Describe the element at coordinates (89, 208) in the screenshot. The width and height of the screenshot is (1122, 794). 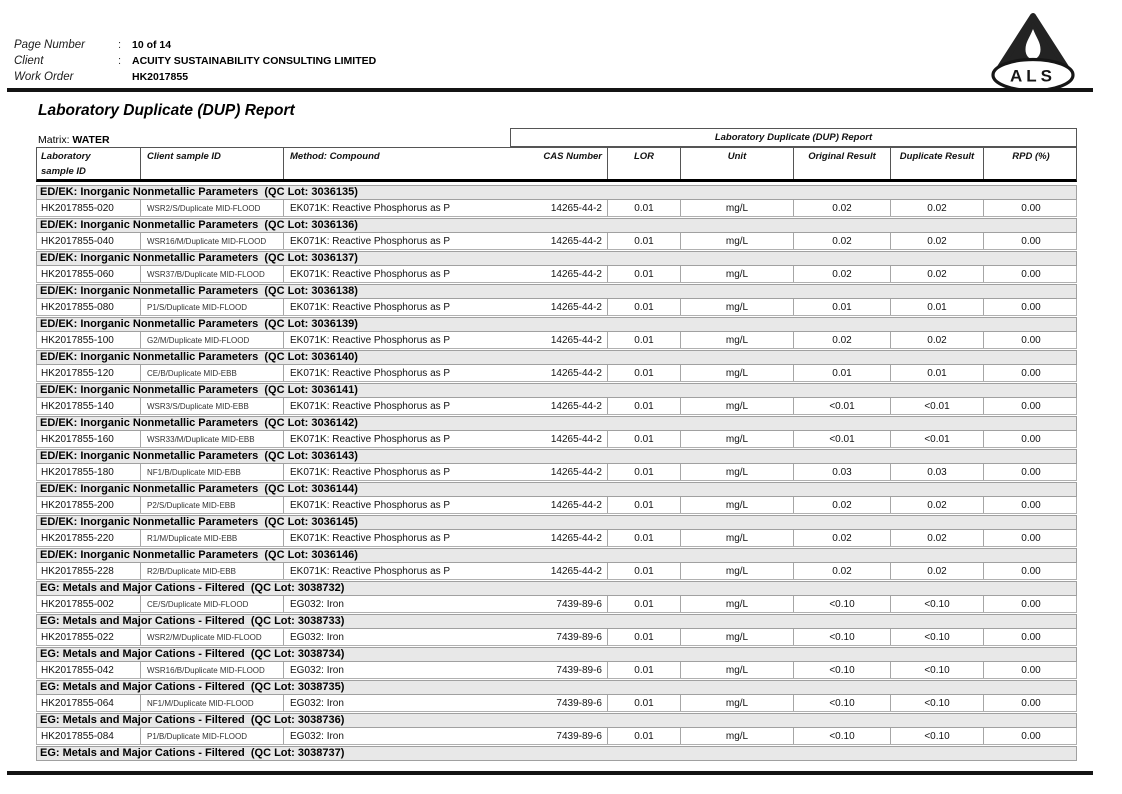
I see `cell-laboratory-sample-id: HK2017855-020` at that location.